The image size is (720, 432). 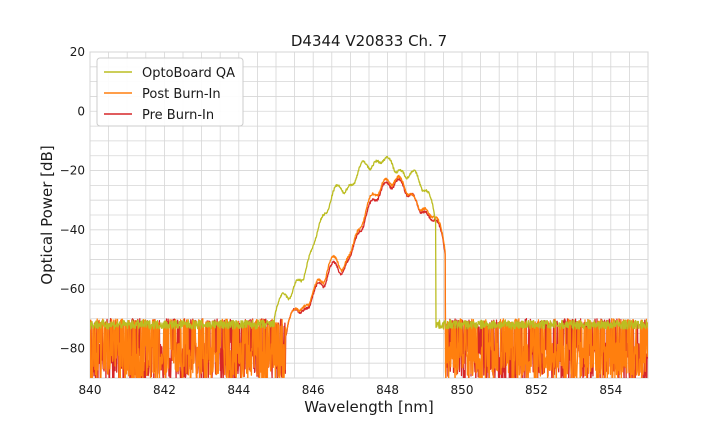 I want to click on y-tick-label: −60, so click(x=72, y=289).